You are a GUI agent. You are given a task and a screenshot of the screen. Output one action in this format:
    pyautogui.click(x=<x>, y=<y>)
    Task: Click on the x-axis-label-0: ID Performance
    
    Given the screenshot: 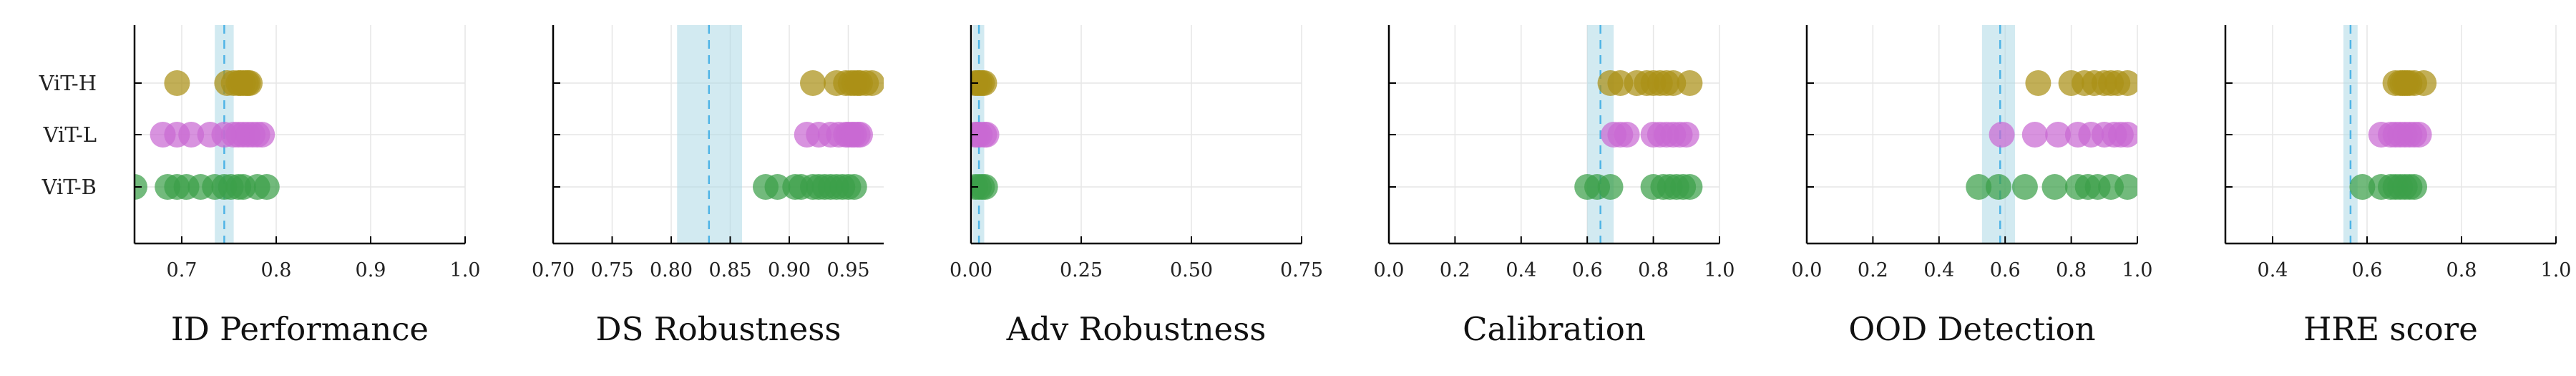 What is the action you would take?
    pyautogui.click(x=300, y=329)
    